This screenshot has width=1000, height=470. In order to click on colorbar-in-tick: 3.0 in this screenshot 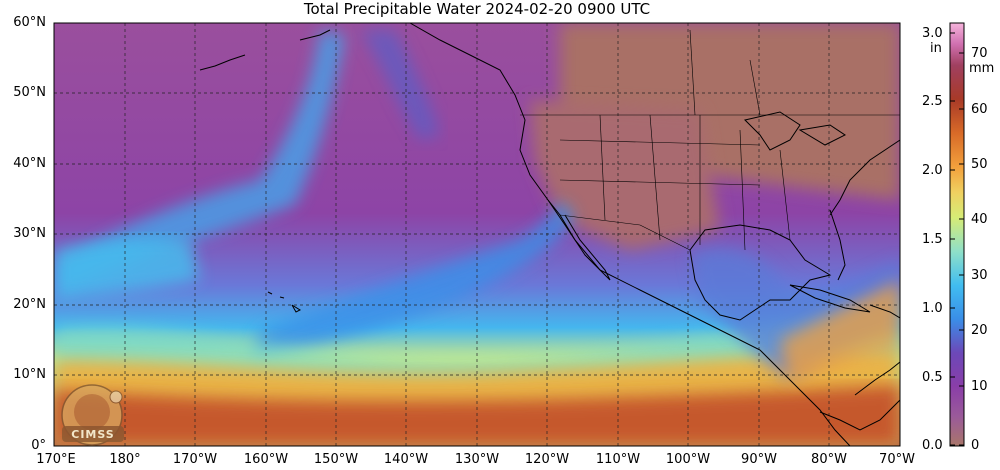, I will do `click(932, 33)`.